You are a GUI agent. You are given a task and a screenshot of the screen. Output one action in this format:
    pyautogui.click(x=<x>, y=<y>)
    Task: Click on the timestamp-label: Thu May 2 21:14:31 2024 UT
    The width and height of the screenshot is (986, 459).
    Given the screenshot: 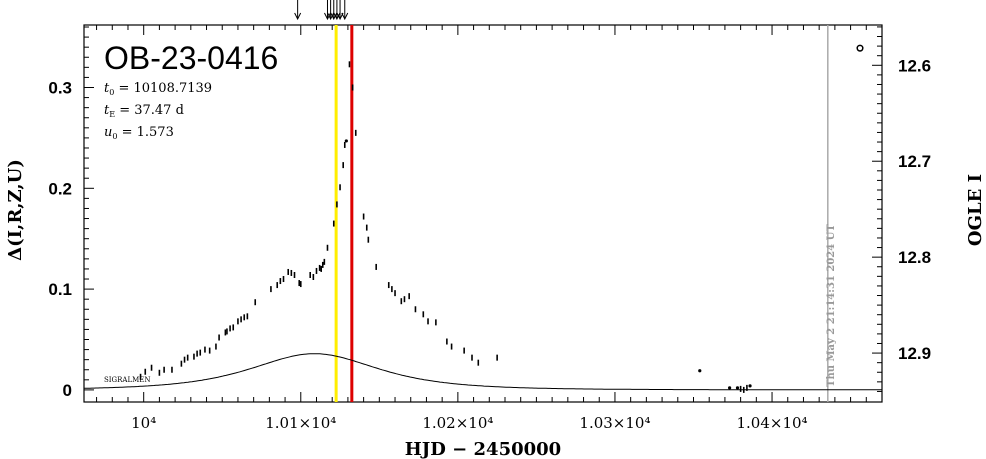 What is the action you would take?
    pyautogui.click(x=831, y=305)
    